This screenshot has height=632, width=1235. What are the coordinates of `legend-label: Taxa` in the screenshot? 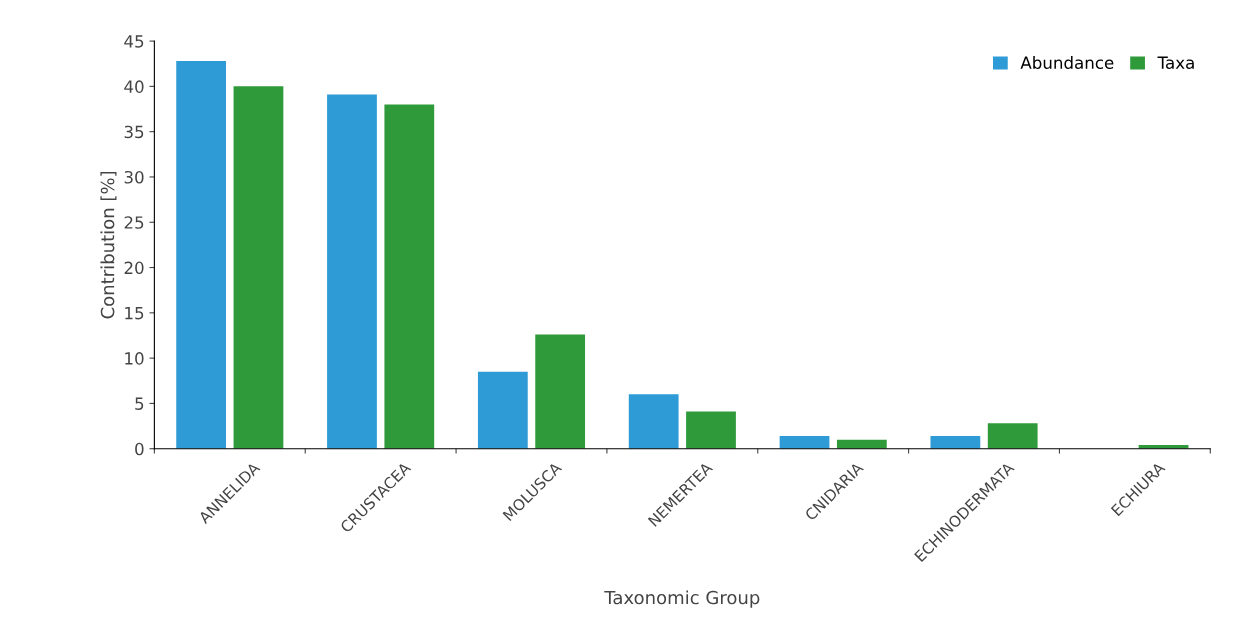 It's located at (1175, 62).